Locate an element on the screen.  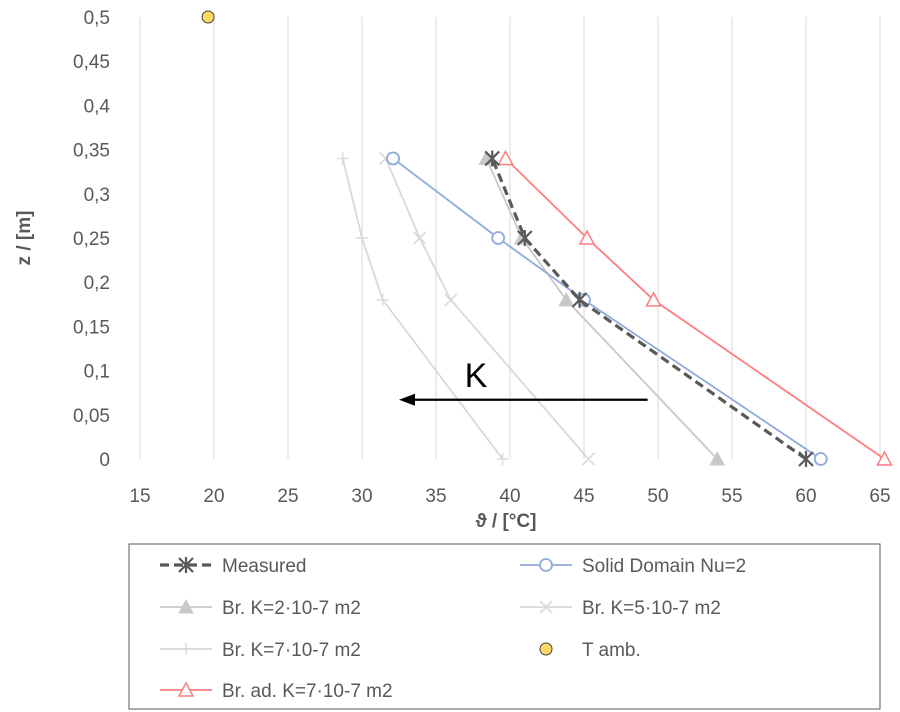
annotation-label: K is located at coordinates (476, 376).